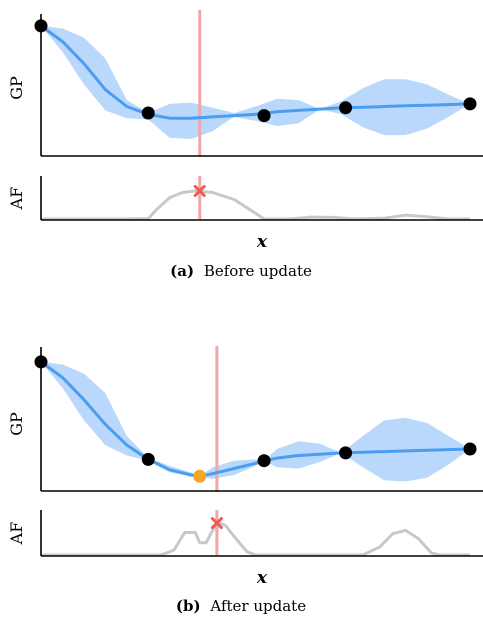  I want to click on gp-mean-line-a, so click(255, 72).